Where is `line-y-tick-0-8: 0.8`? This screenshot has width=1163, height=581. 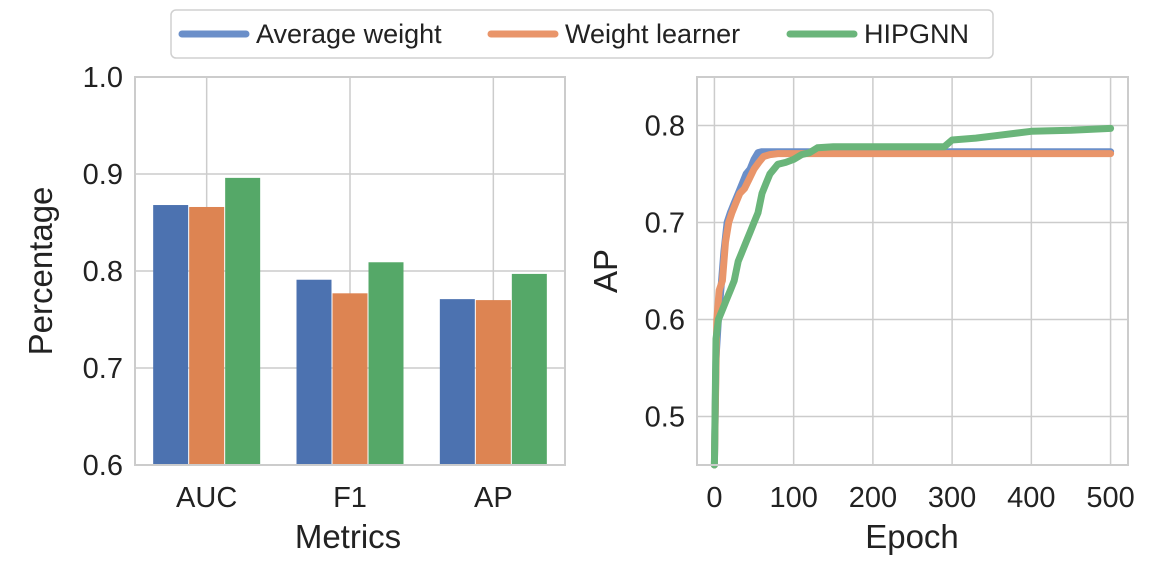
line-y-tick-0-8: 0.8 is located at coordinates (665, 127).